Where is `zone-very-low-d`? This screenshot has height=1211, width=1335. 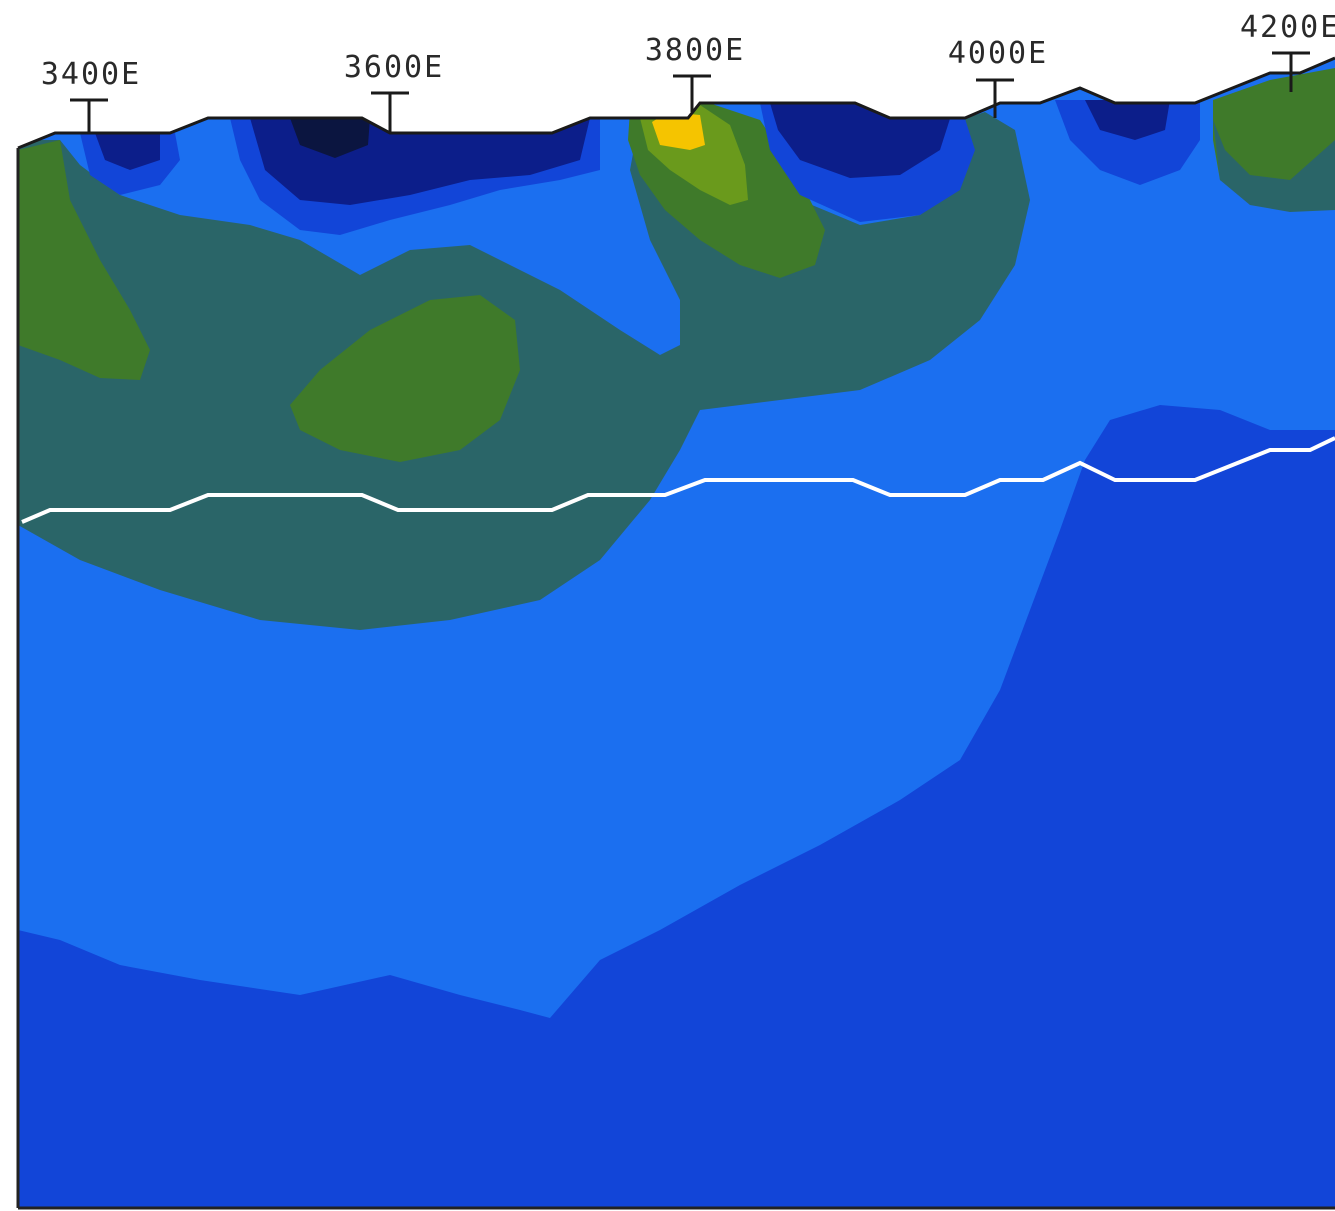 zone-very-low-d is located at coordinates (1127, 120).